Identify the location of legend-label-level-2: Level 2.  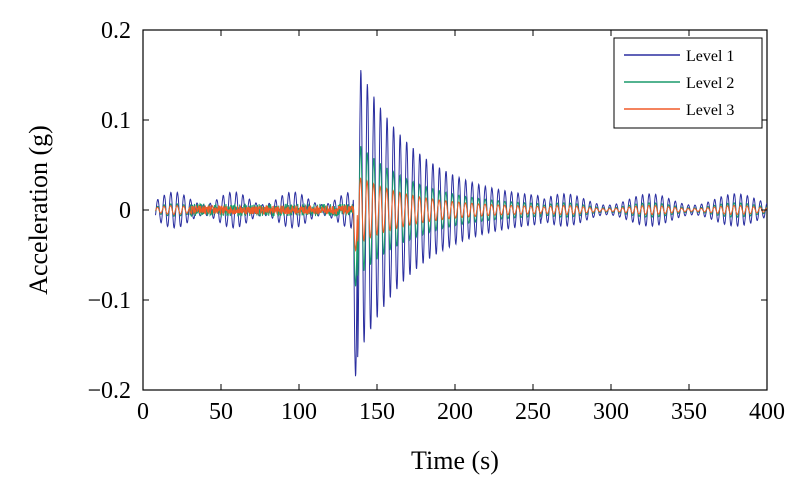
(710, 83).